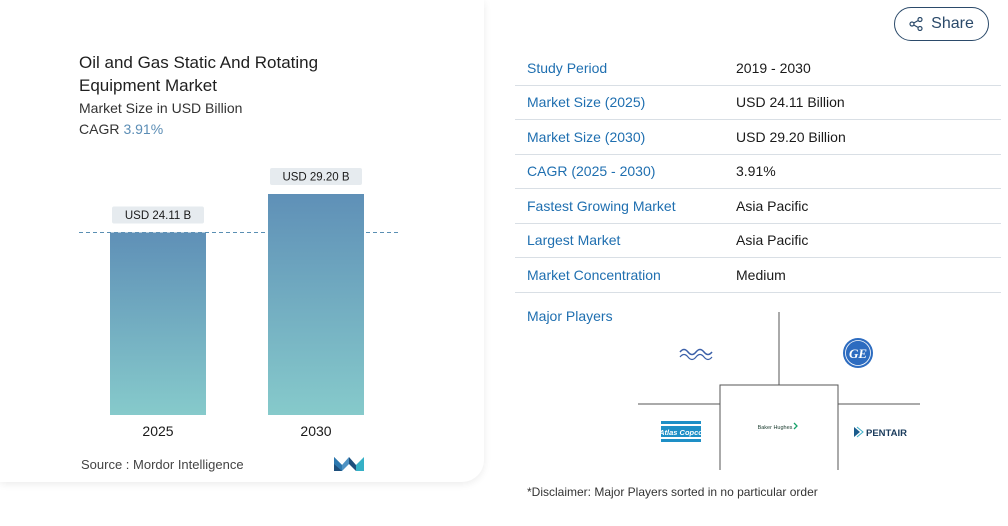 Image resolution: width=1008 pixels, height=526 pixels. What do you see at coordinates (790, 102) in the screenshot?
I see `info-value: USD 24.11 Billion` at bounding box center [790, 102].